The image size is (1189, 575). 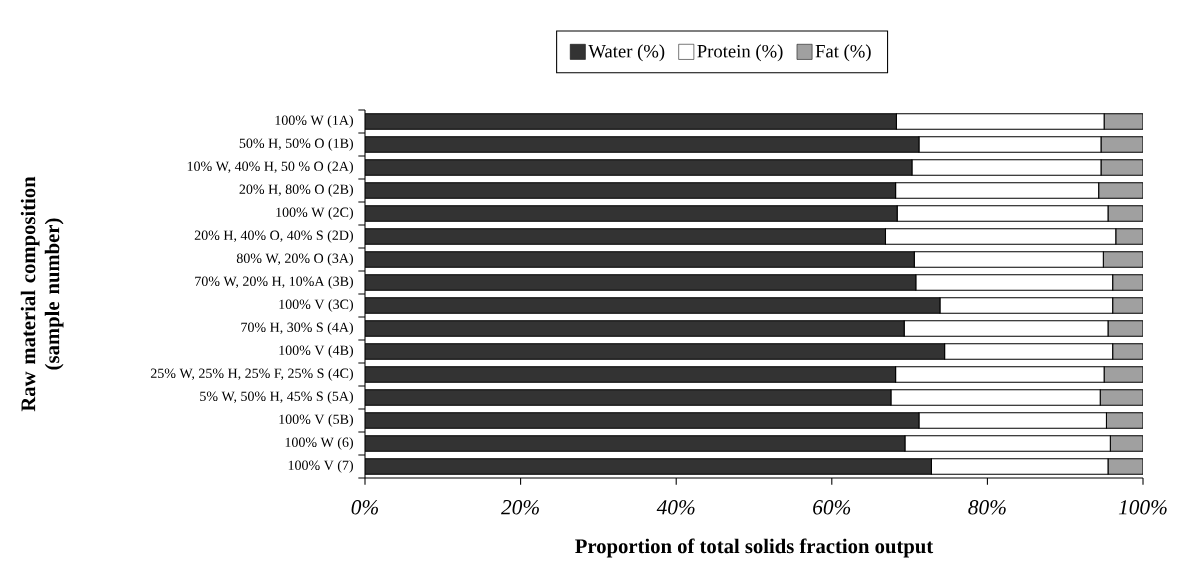 What do you see at coordinates (987, 507) in the screenshot?
I see `x-tick-label: 80%` at bounding box center [987, 507].